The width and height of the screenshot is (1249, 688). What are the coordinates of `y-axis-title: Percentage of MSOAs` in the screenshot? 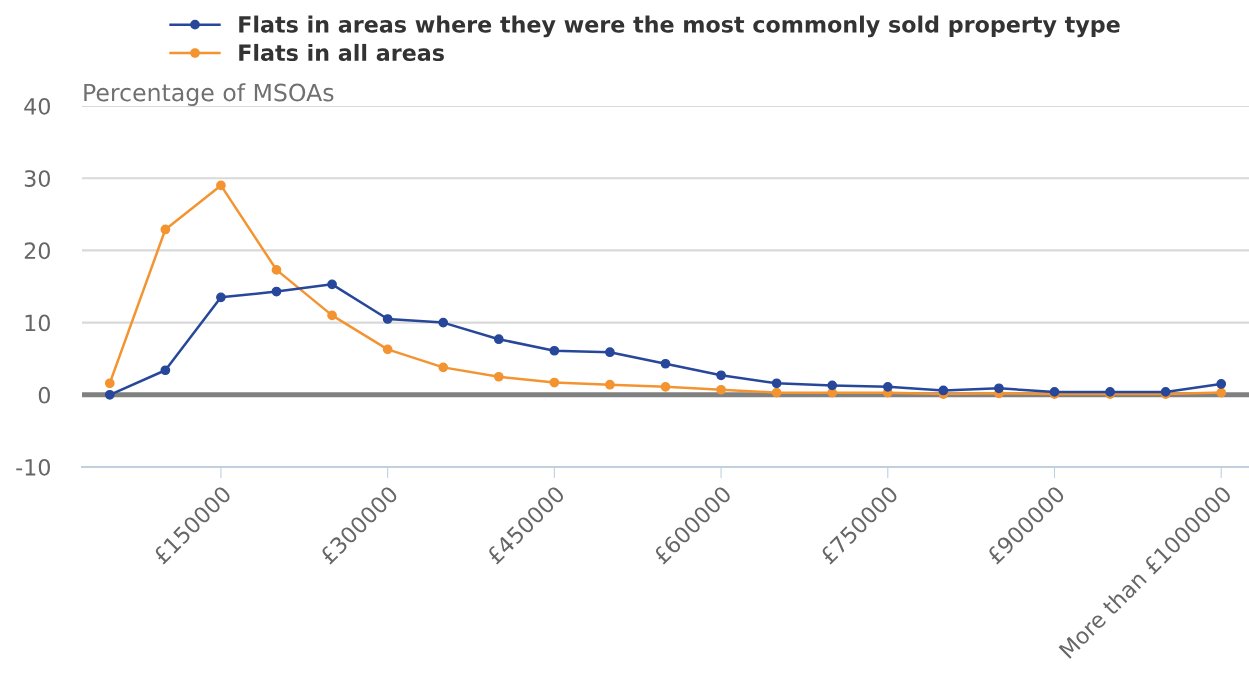 It's located at (209, 94).